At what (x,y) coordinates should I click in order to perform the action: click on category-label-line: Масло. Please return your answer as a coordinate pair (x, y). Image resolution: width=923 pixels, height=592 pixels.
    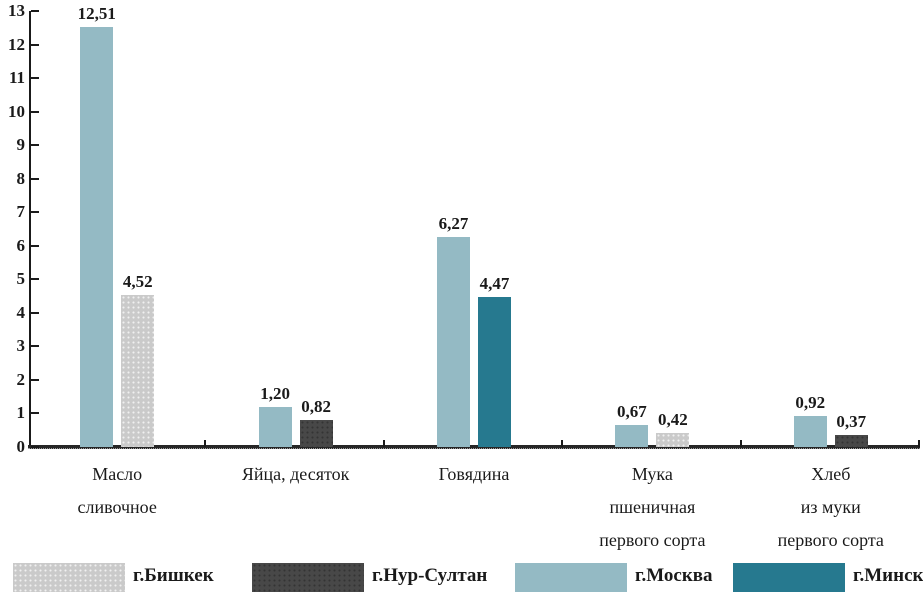
    Looking at the image, I should click on (117, 474).